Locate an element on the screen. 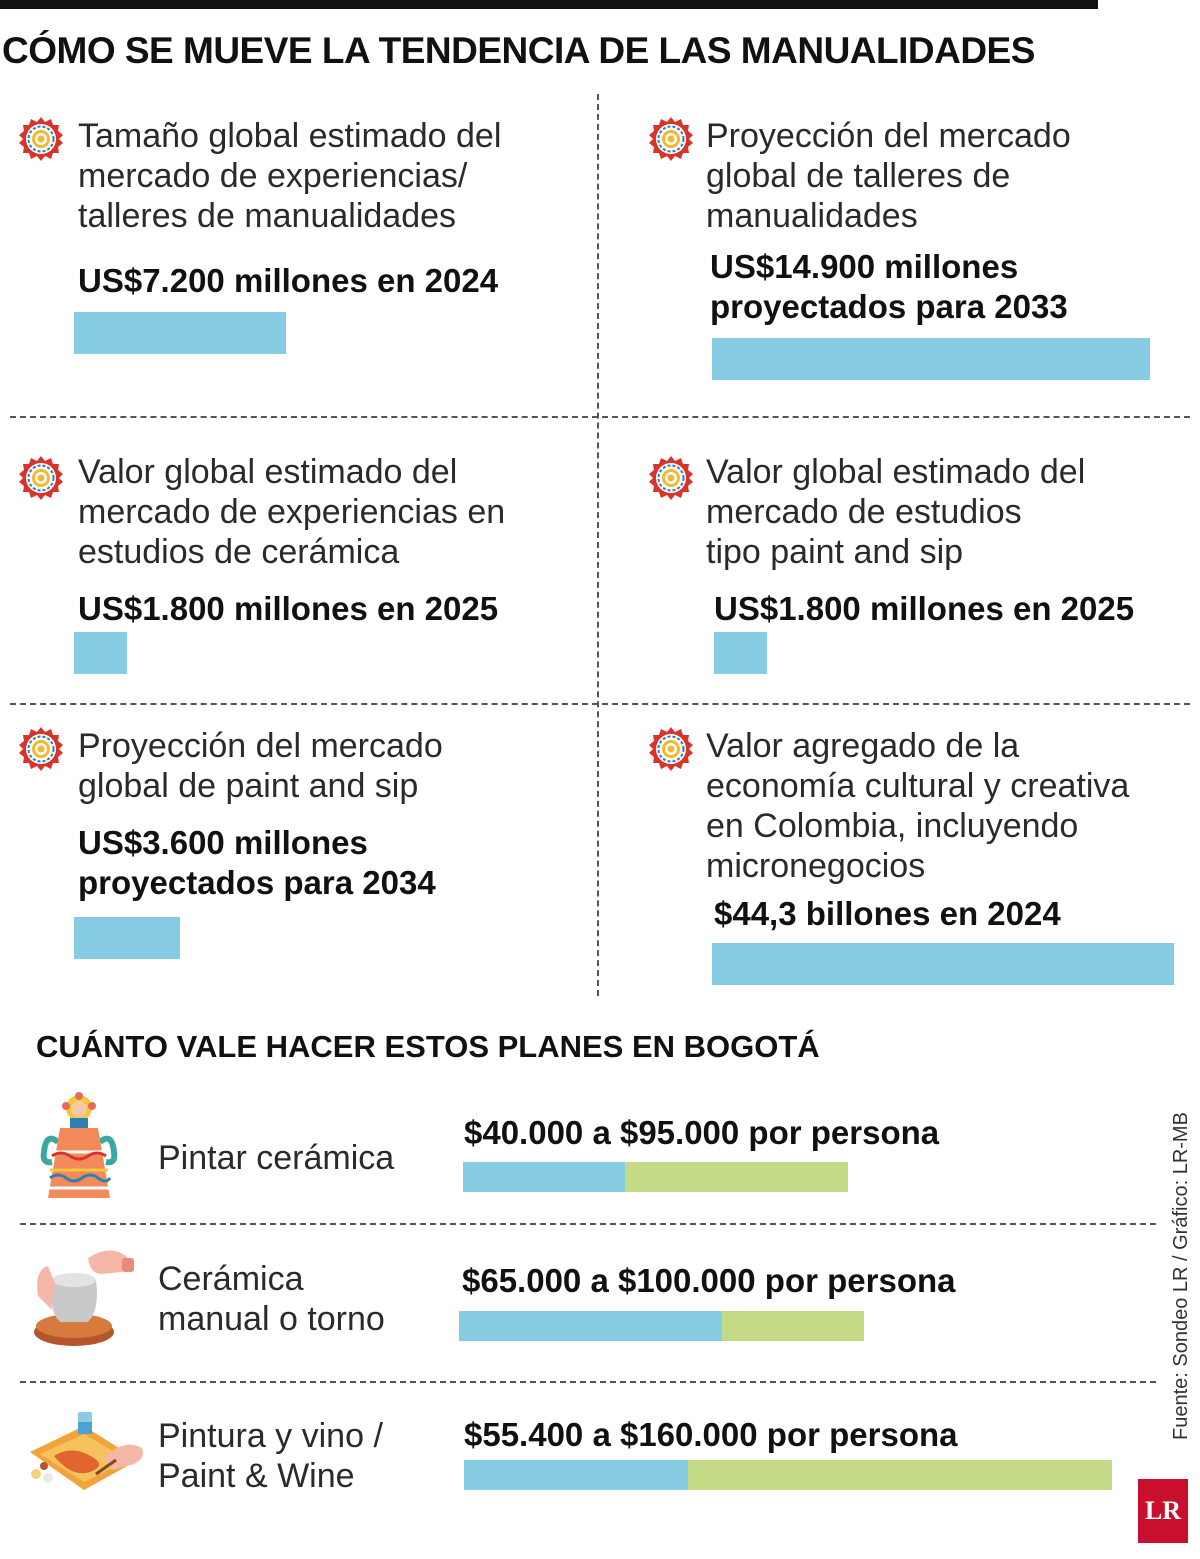  stat-description-line: tipo paint and sip is located at coordinates (835, 552).